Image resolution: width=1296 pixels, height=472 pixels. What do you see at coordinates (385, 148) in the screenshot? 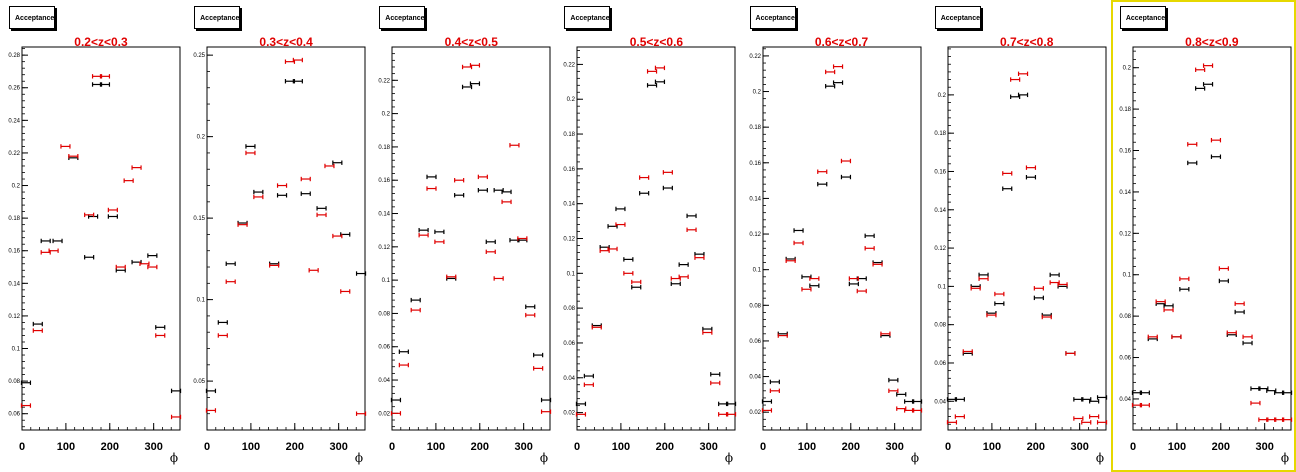
I see `y-tick-label: 0.18` at bounding box center [385, 148].